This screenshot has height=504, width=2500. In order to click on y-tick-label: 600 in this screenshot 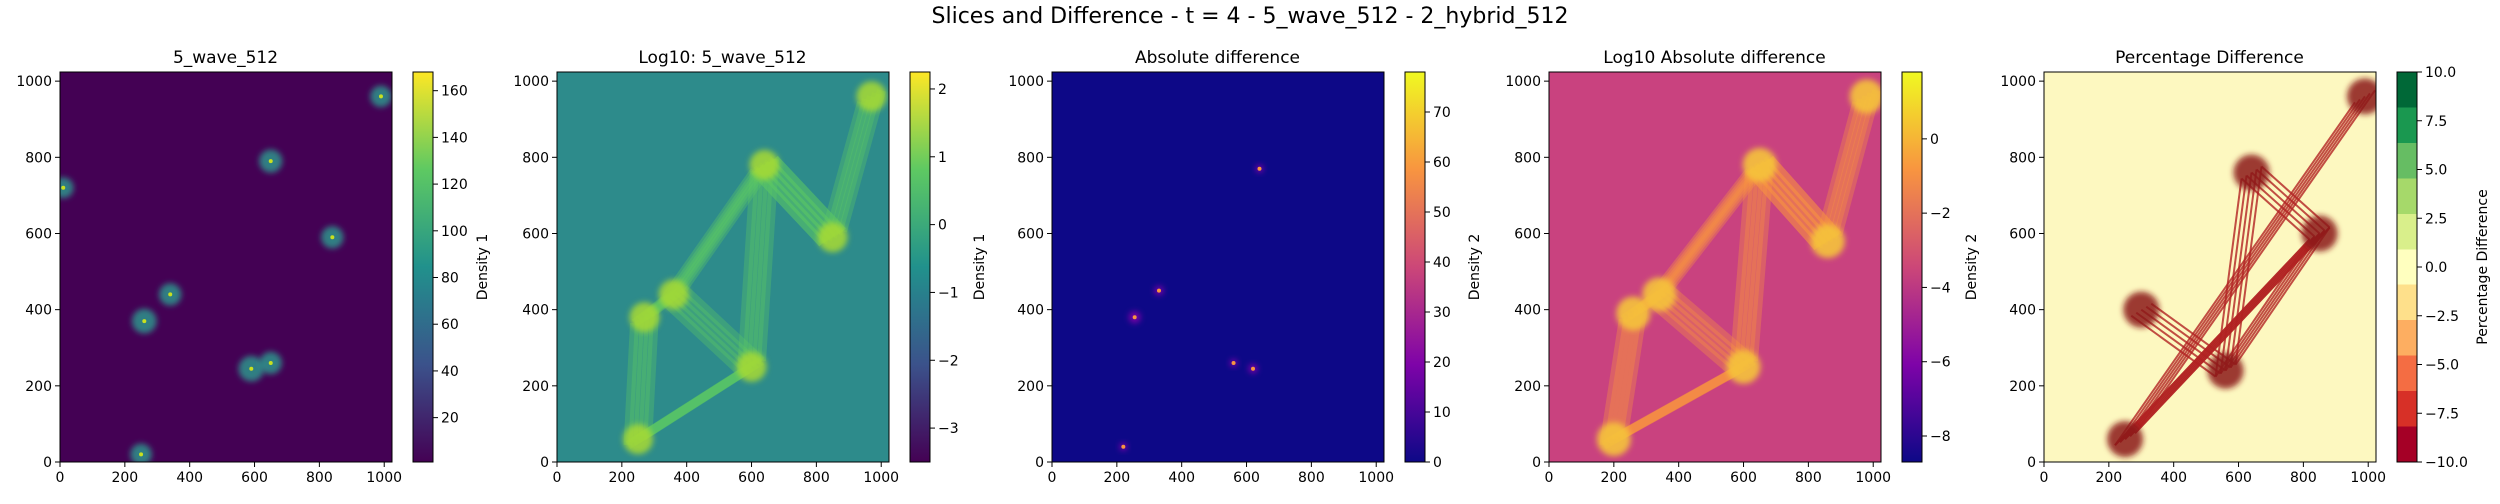, I will do `click(535, 234)`.